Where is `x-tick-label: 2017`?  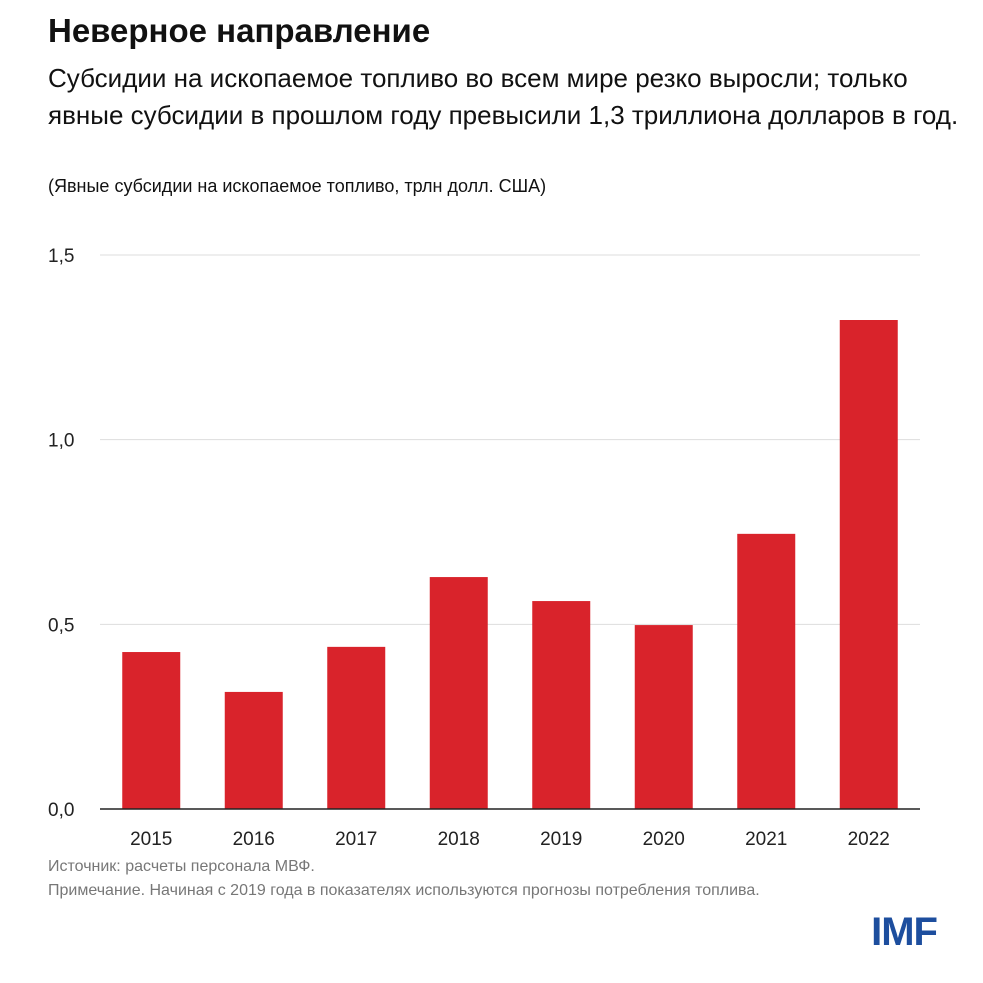 x-tick-label: 2017 is located at coordinates (356, 839).